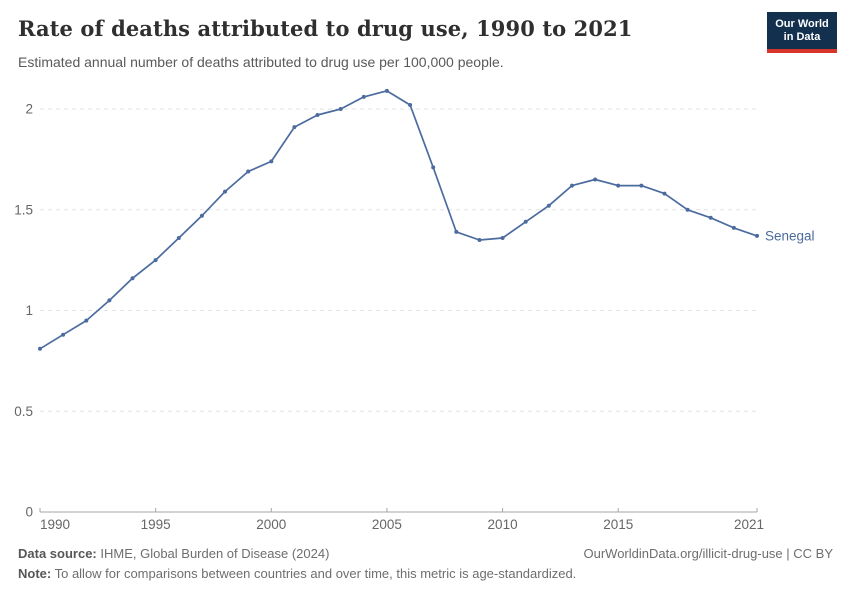 This screenshot has width=850, height=600. Describe the element at coordinates (749, 524) in the screenshot. I see `x-tick-label: 2021` at that location.